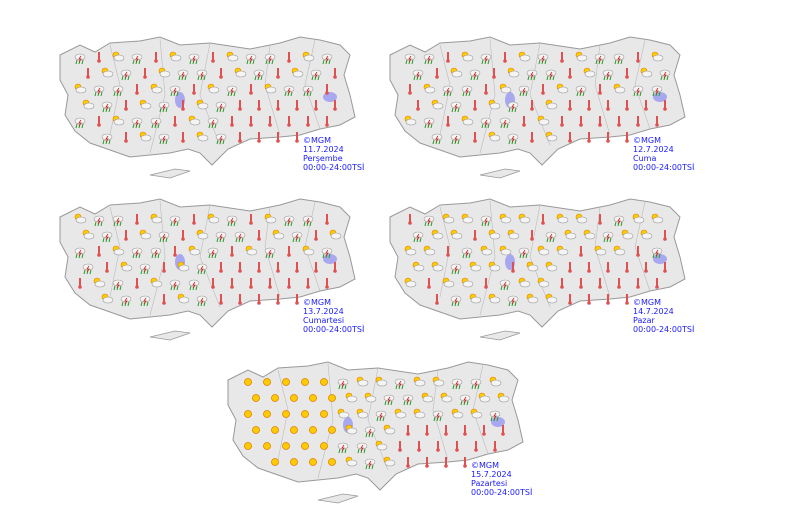 The width and height of the screenshot is (800, 513). What do you see at coordinates (323, 158) in the screenshot?
I see `map-label: Perşembe` at bounding box center [323, 158].